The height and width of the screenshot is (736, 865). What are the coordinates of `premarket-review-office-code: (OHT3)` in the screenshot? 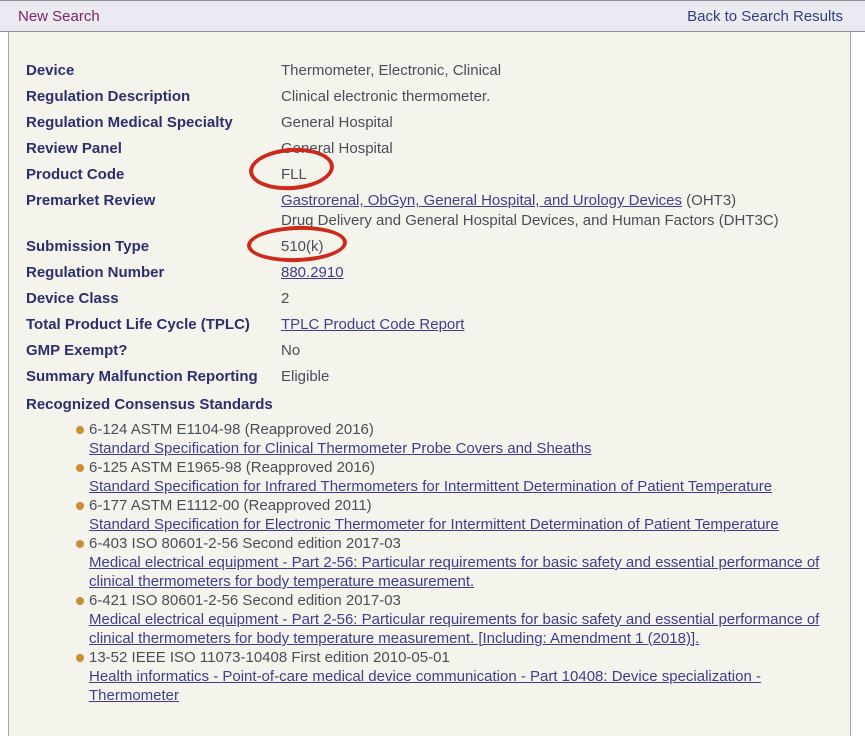 It's located at (709, 200).